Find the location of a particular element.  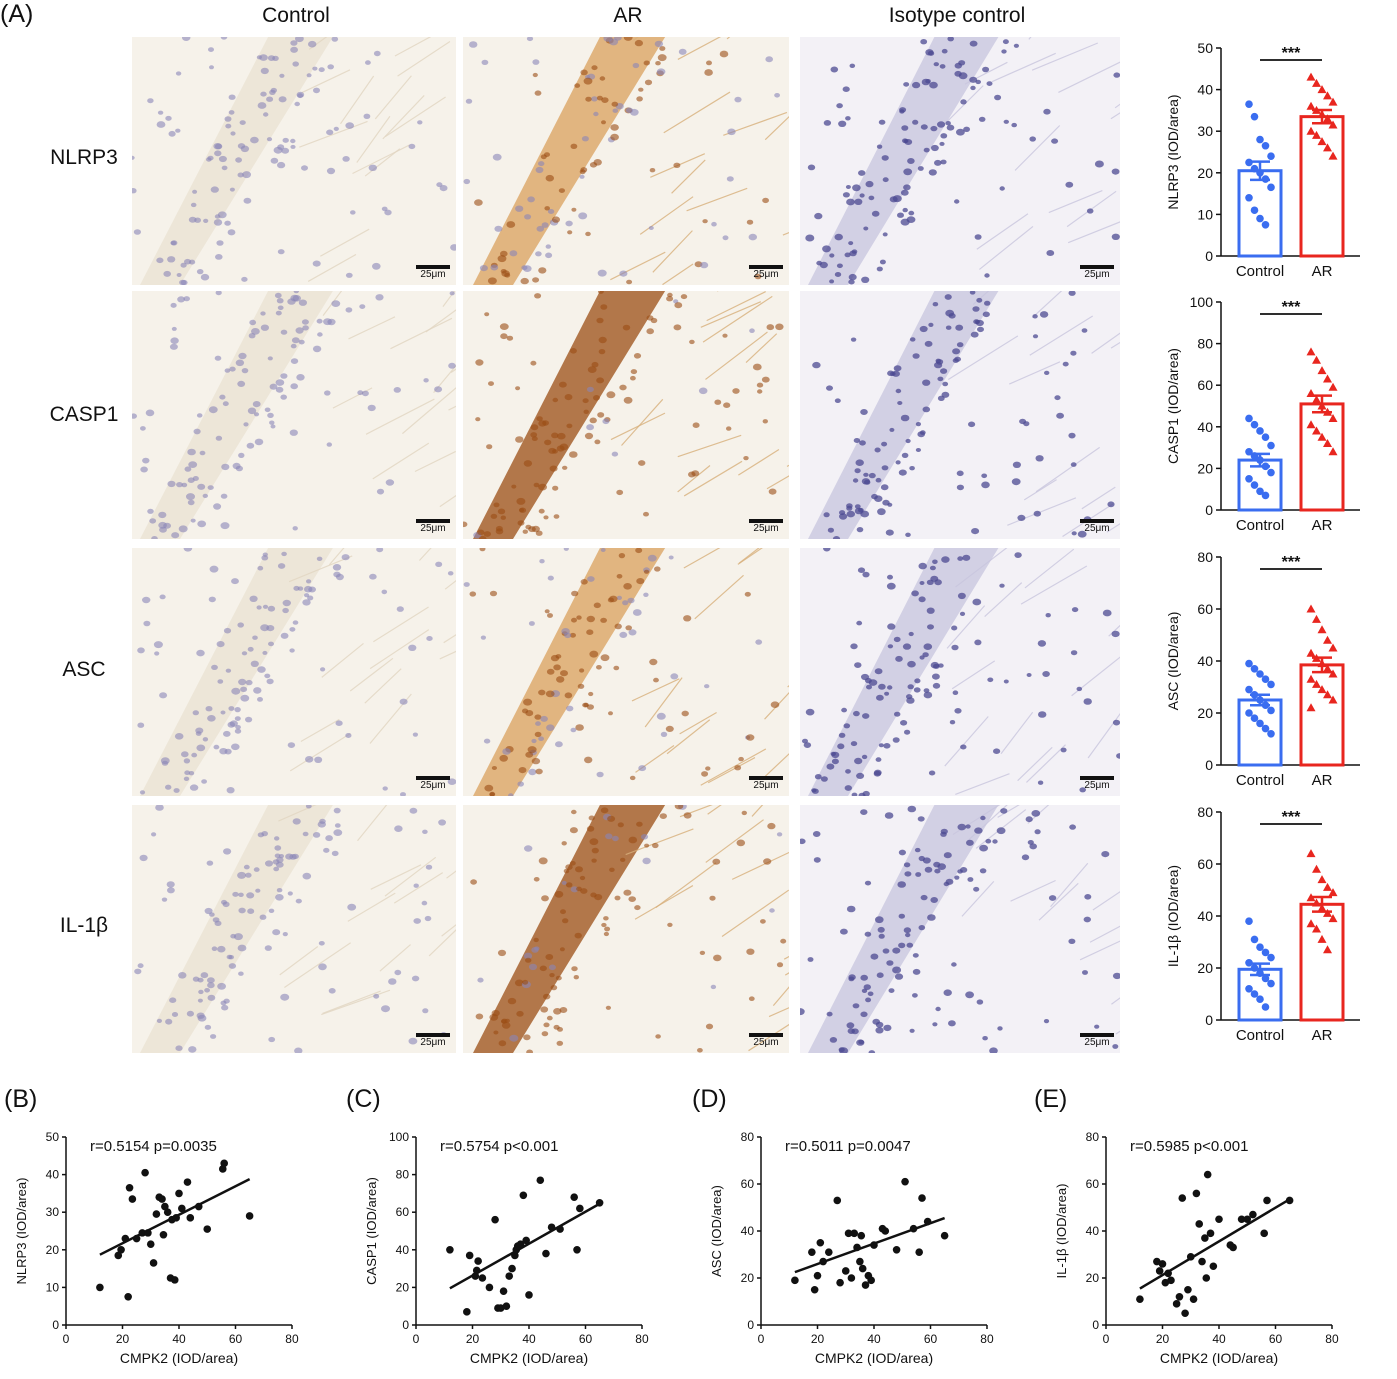

y-axis-label: CASP1 (IOD/area) is located at coordinates (1173, 406).